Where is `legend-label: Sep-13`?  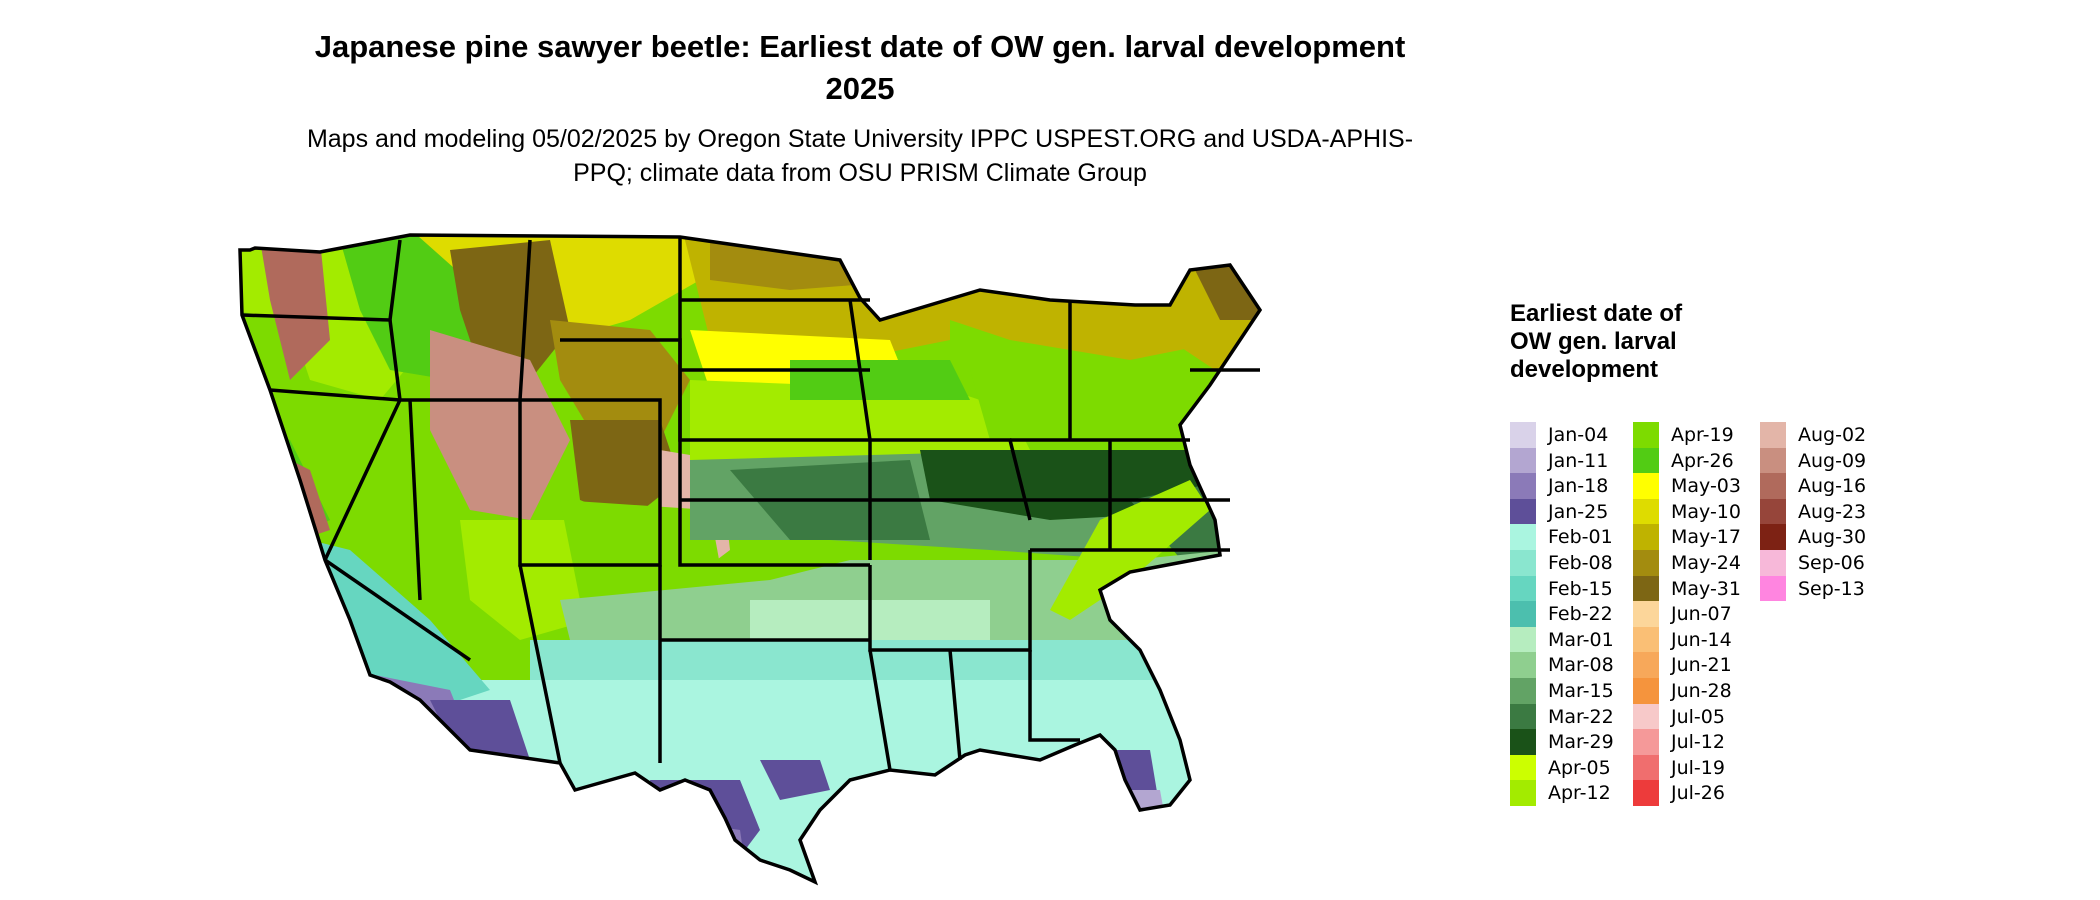
legend-label: Sep-13 is located at coordinates (1831, 588).